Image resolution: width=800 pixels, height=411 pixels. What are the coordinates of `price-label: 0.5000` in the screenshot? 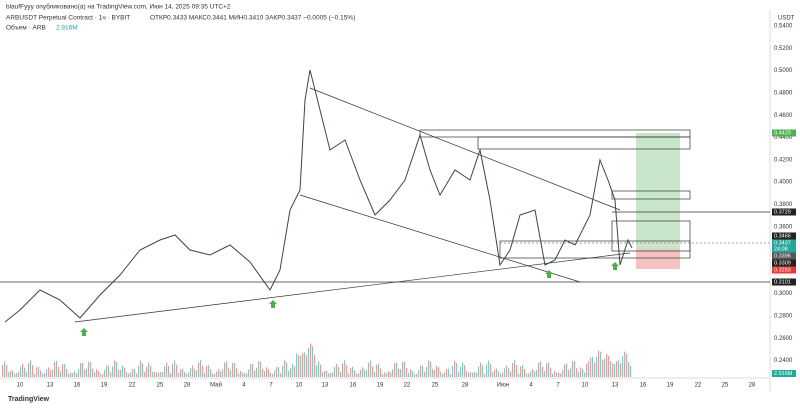 It's located at (783, 71).